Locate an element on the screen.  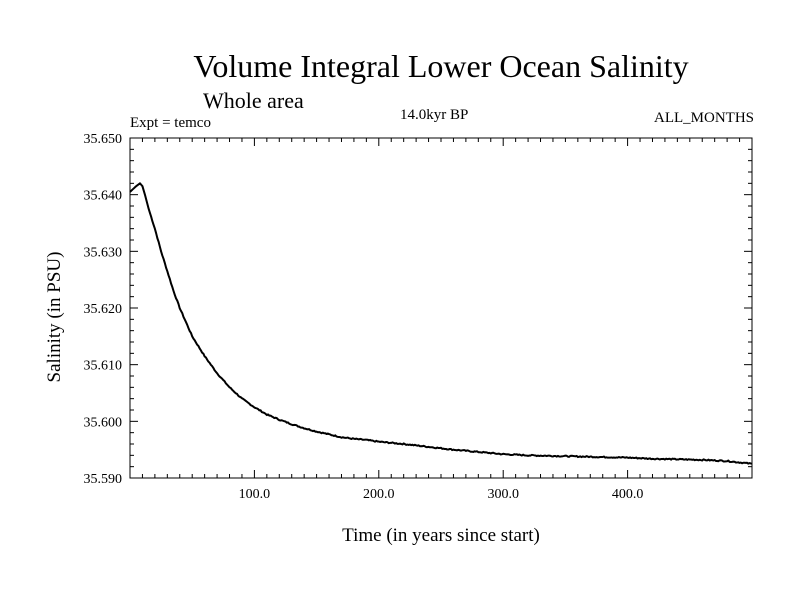
y-tick-label: 35.640 is located at coordinates (103, 196).